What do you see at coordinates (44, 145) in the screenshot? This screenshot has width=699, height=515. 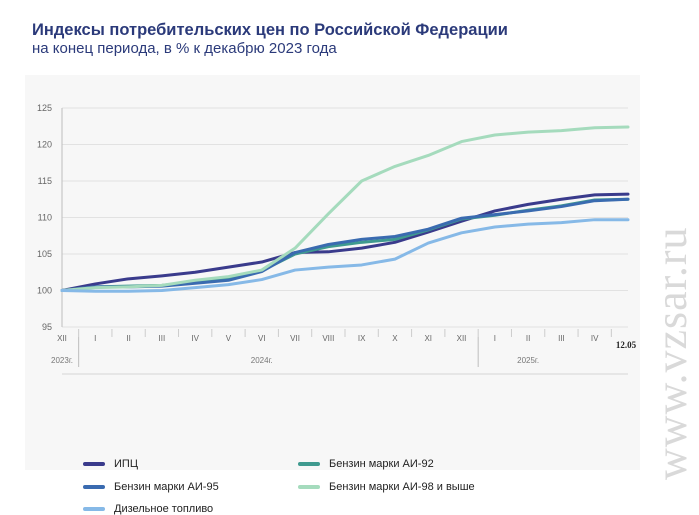 I see `y-tick-label: 120` at bounding box center [44, 145].